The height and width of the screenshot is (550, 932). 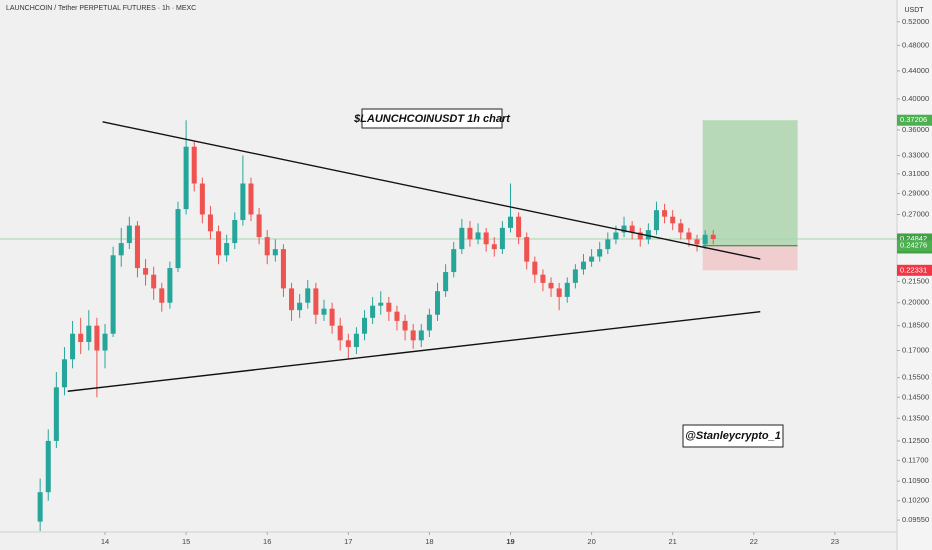 I want to click on y-tick-label: 0.15500, so click(x=915, y=377).